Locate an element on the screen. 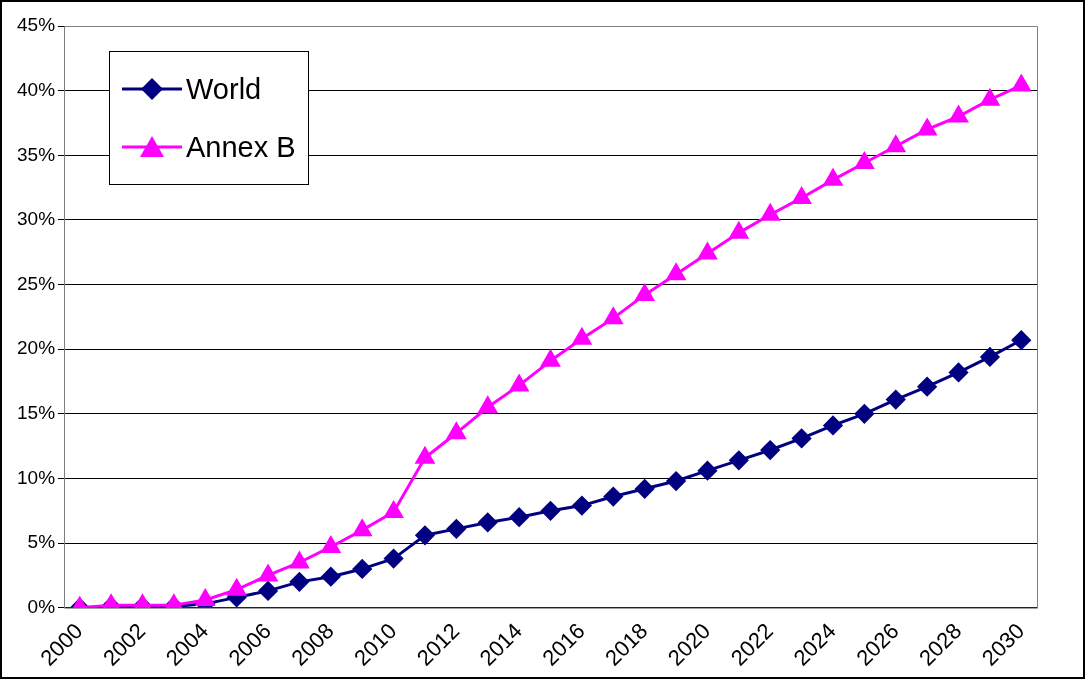 The height and width of the screenshot is (679, 1085). legend-label: Annex B is located at coordinates (241, 147).